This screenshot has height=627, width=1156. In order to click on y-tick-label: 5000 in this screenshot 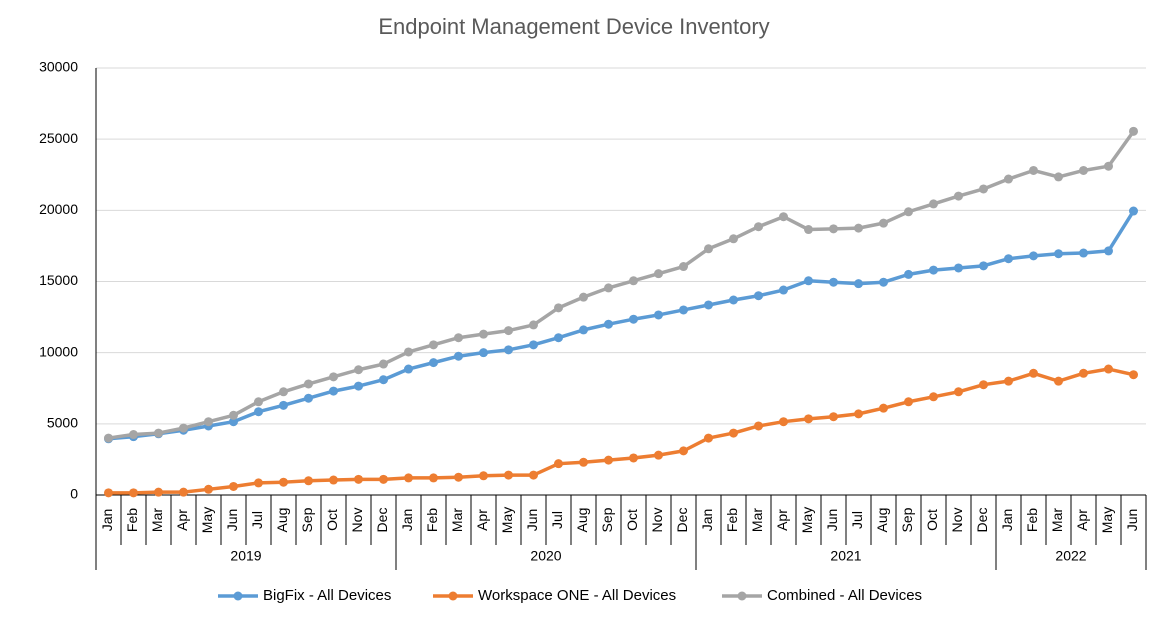, I will do `click(62, 423)`.